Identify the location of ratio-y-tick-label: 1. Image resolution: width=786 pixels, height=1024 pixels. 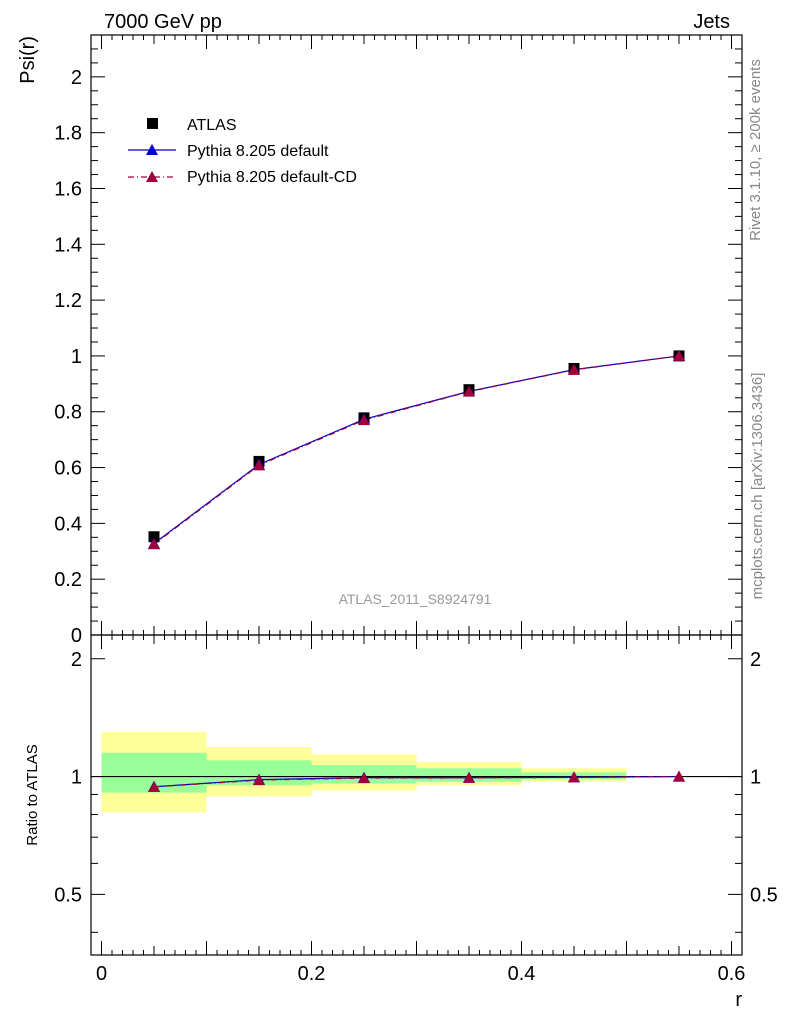
(76, 778).